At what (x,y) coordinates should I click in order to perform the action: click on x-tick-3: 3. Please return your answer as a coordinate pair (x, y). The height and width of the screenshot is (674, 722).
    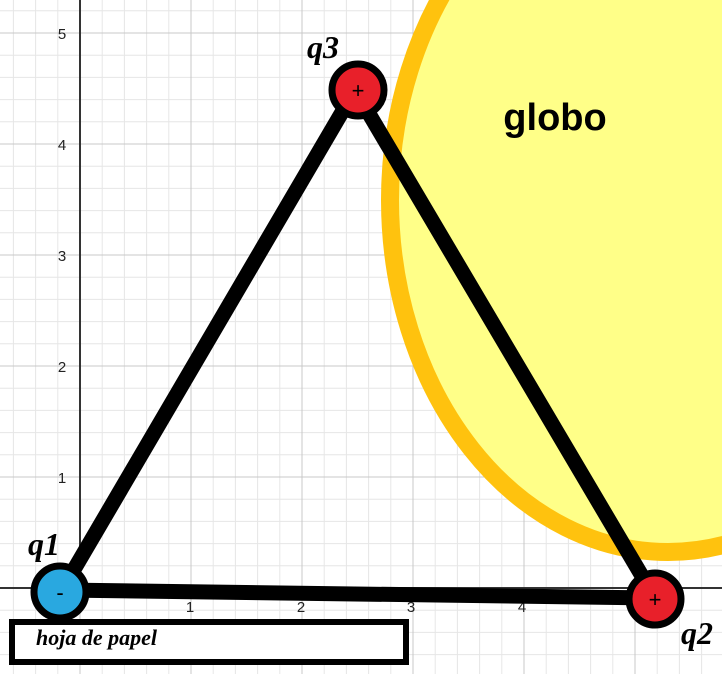
    Looking at the image, I should click on (411, 607).